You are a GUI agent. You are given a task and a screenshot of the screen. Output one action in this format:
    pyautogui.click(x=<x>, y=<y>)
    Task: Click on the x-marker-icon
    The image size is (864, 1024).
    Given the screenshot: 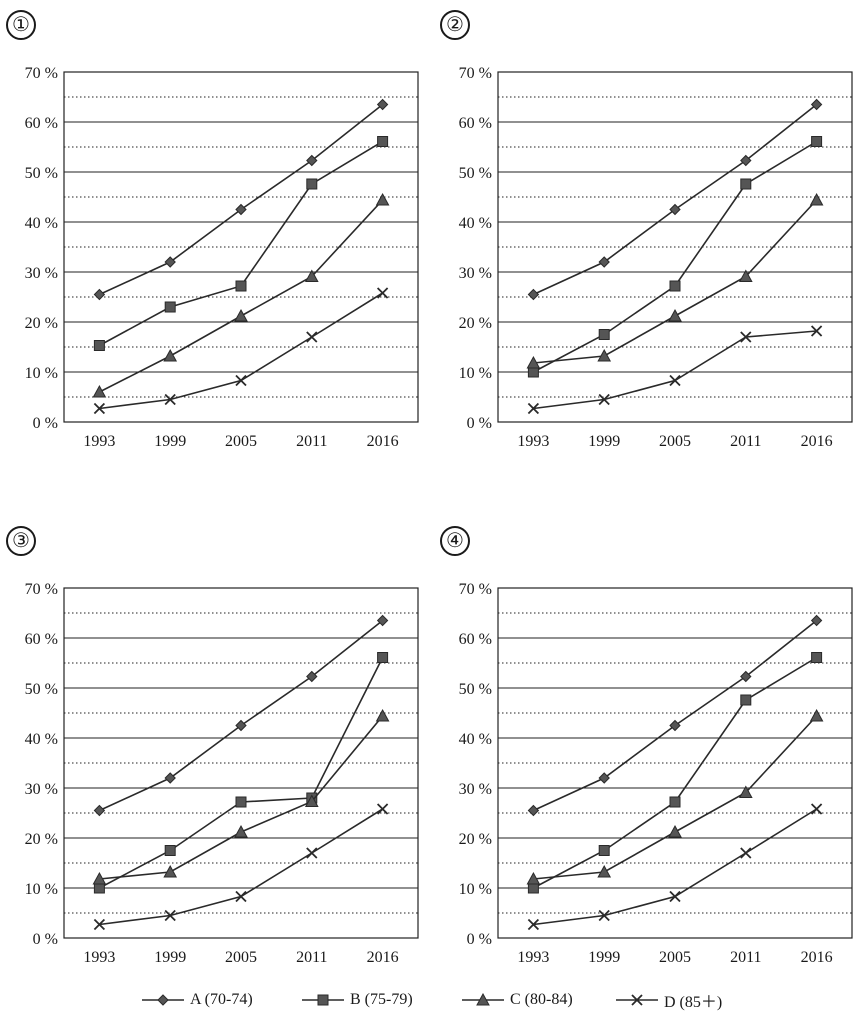 What is the action you would take?
    pyautogui.click(x=637, y=1000)
    